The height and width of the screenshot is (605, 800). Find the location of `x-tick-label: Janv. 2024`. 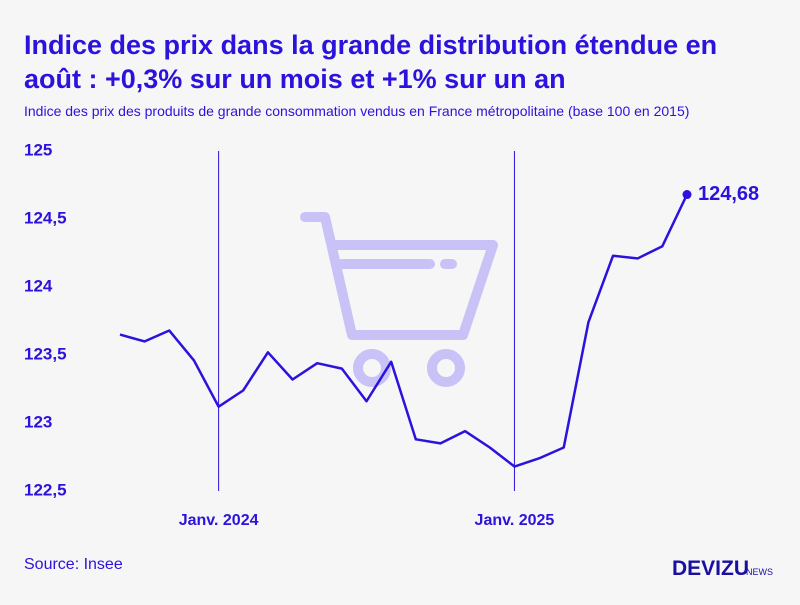

x-tick-label: Janv. 2024 is located at coordinates (219, 520).